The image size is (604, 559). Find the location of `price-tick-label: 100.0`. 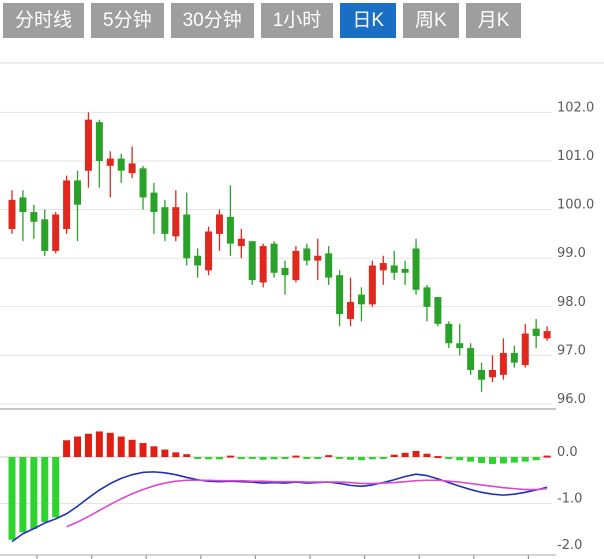

price-tick-label: 100.0 is located at coordinates (575, 205).